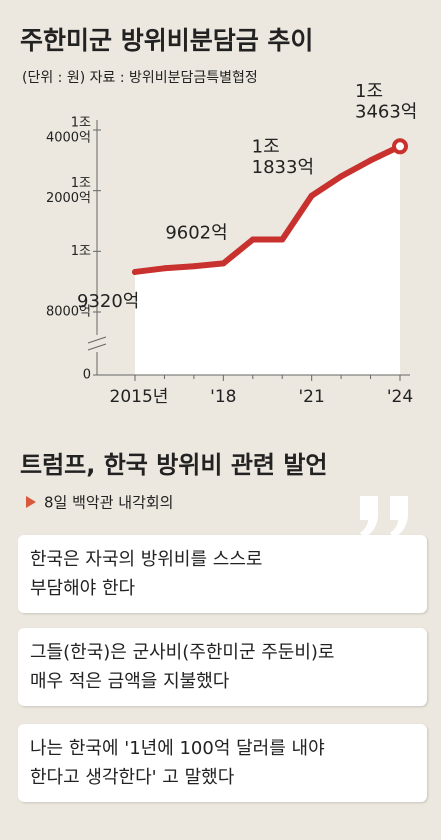 The height and width of the screenshot is (840, 441). I want to click on value-label: 1조 1833억, so click(283, 157).